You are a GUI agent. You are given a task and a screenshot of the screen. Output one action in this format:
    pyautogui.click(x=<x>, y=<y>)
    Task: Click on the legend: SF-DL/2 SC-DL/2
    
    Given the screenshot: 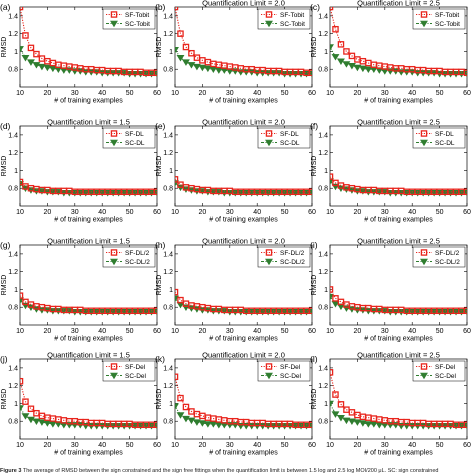 What is the action you would take?
    pyautogui.click(x=284, y=257)
    